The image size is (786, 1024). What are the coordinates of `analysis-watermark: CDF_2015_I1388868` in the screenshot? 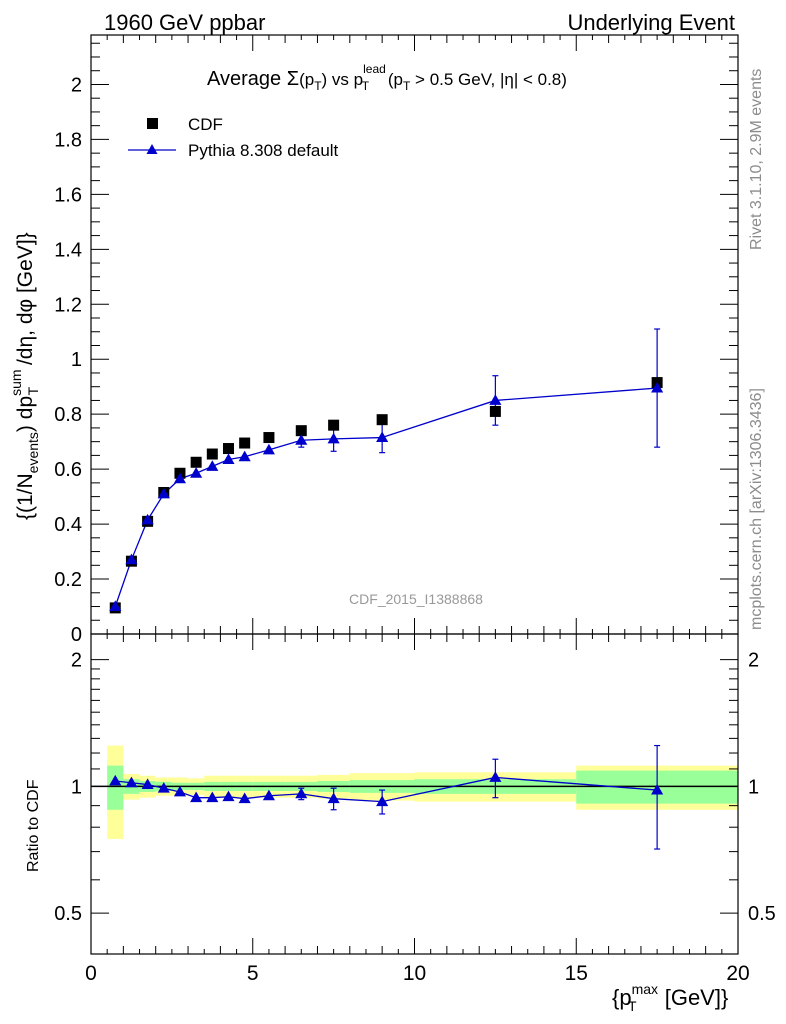 It's located at (416, 599).